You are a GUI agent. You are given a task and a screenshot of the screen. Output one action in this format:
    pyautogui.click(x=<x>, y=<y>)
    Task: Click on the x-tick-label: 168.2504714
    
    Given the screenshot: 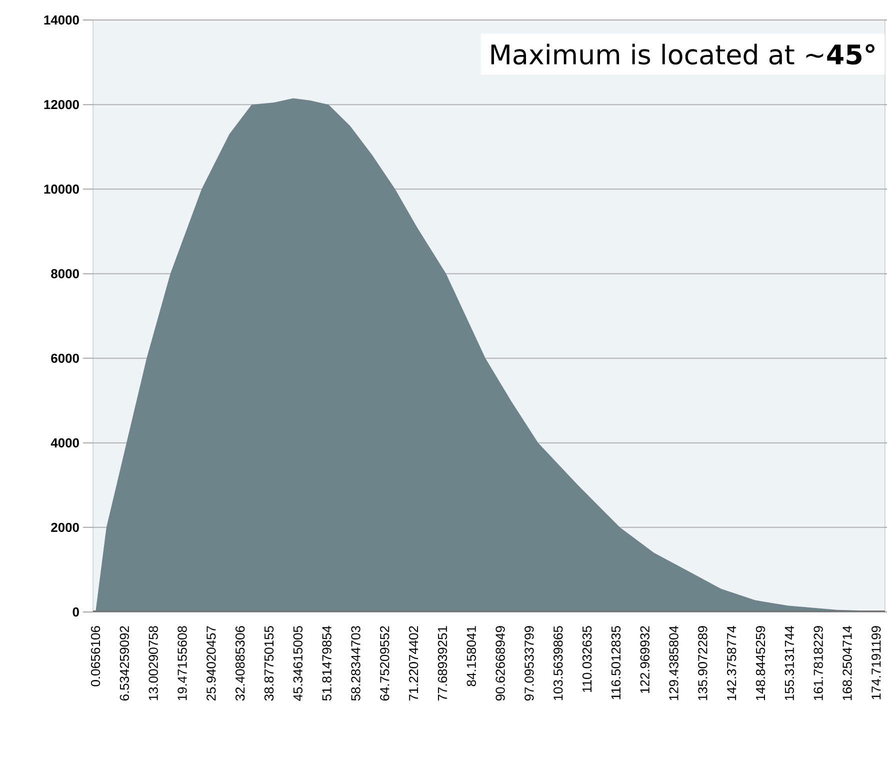 What is the action you would take?
    pyautogui.click(x=847, y=663)
    